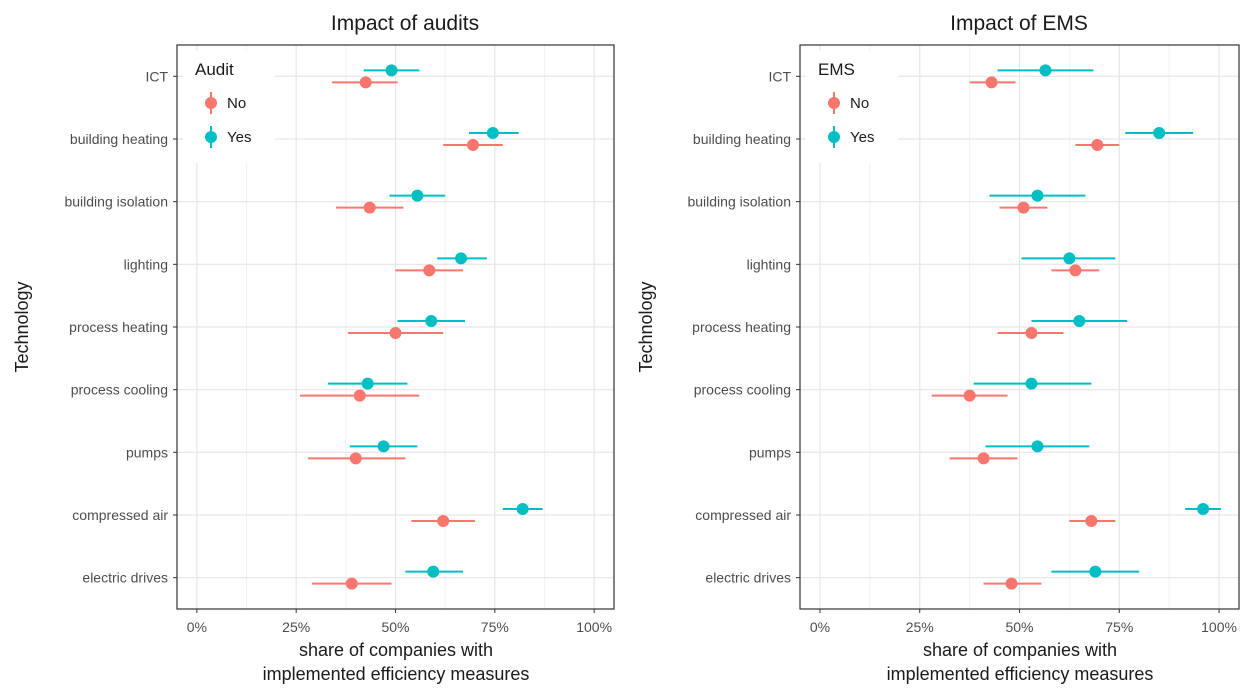 The width and height of the screenshot is (1250, 688). What do you see at coordinates (405, 23) in the screenshot?
I see `chart-title: Impact of audits` at bounding box center [405, 23].